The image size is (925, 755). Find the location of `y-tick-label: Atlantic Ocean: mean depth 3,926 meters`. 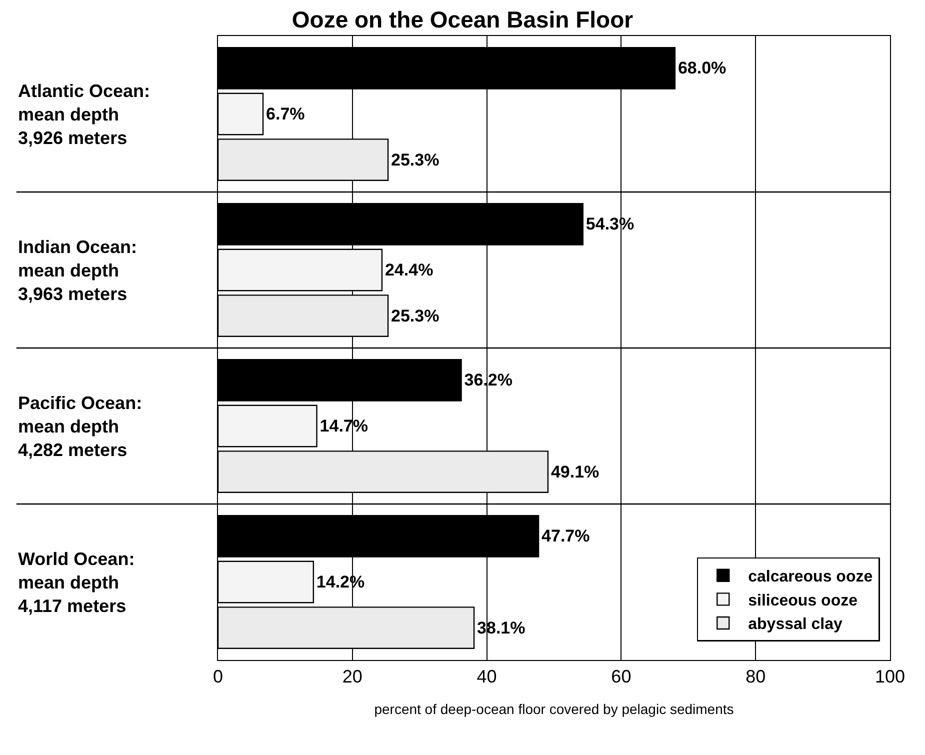

y-tick-label: Atlantic Ocean: mean depth 3,926 meters is located at coordinates (84, 114).